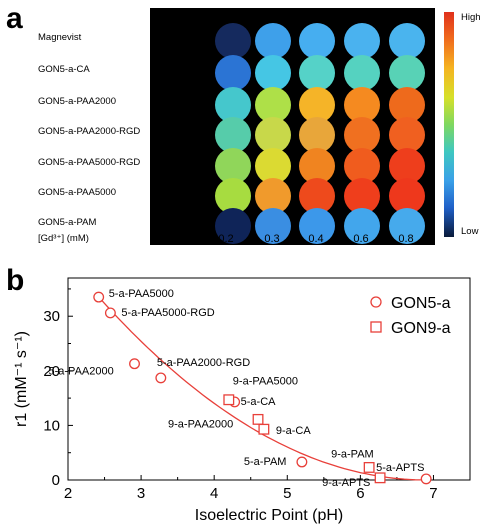  What do you see at coordinates (269, 515) in the screenshot?
I see `x-axis-label: Isoelectric Point (pH)` at bounding box center [269, 515].